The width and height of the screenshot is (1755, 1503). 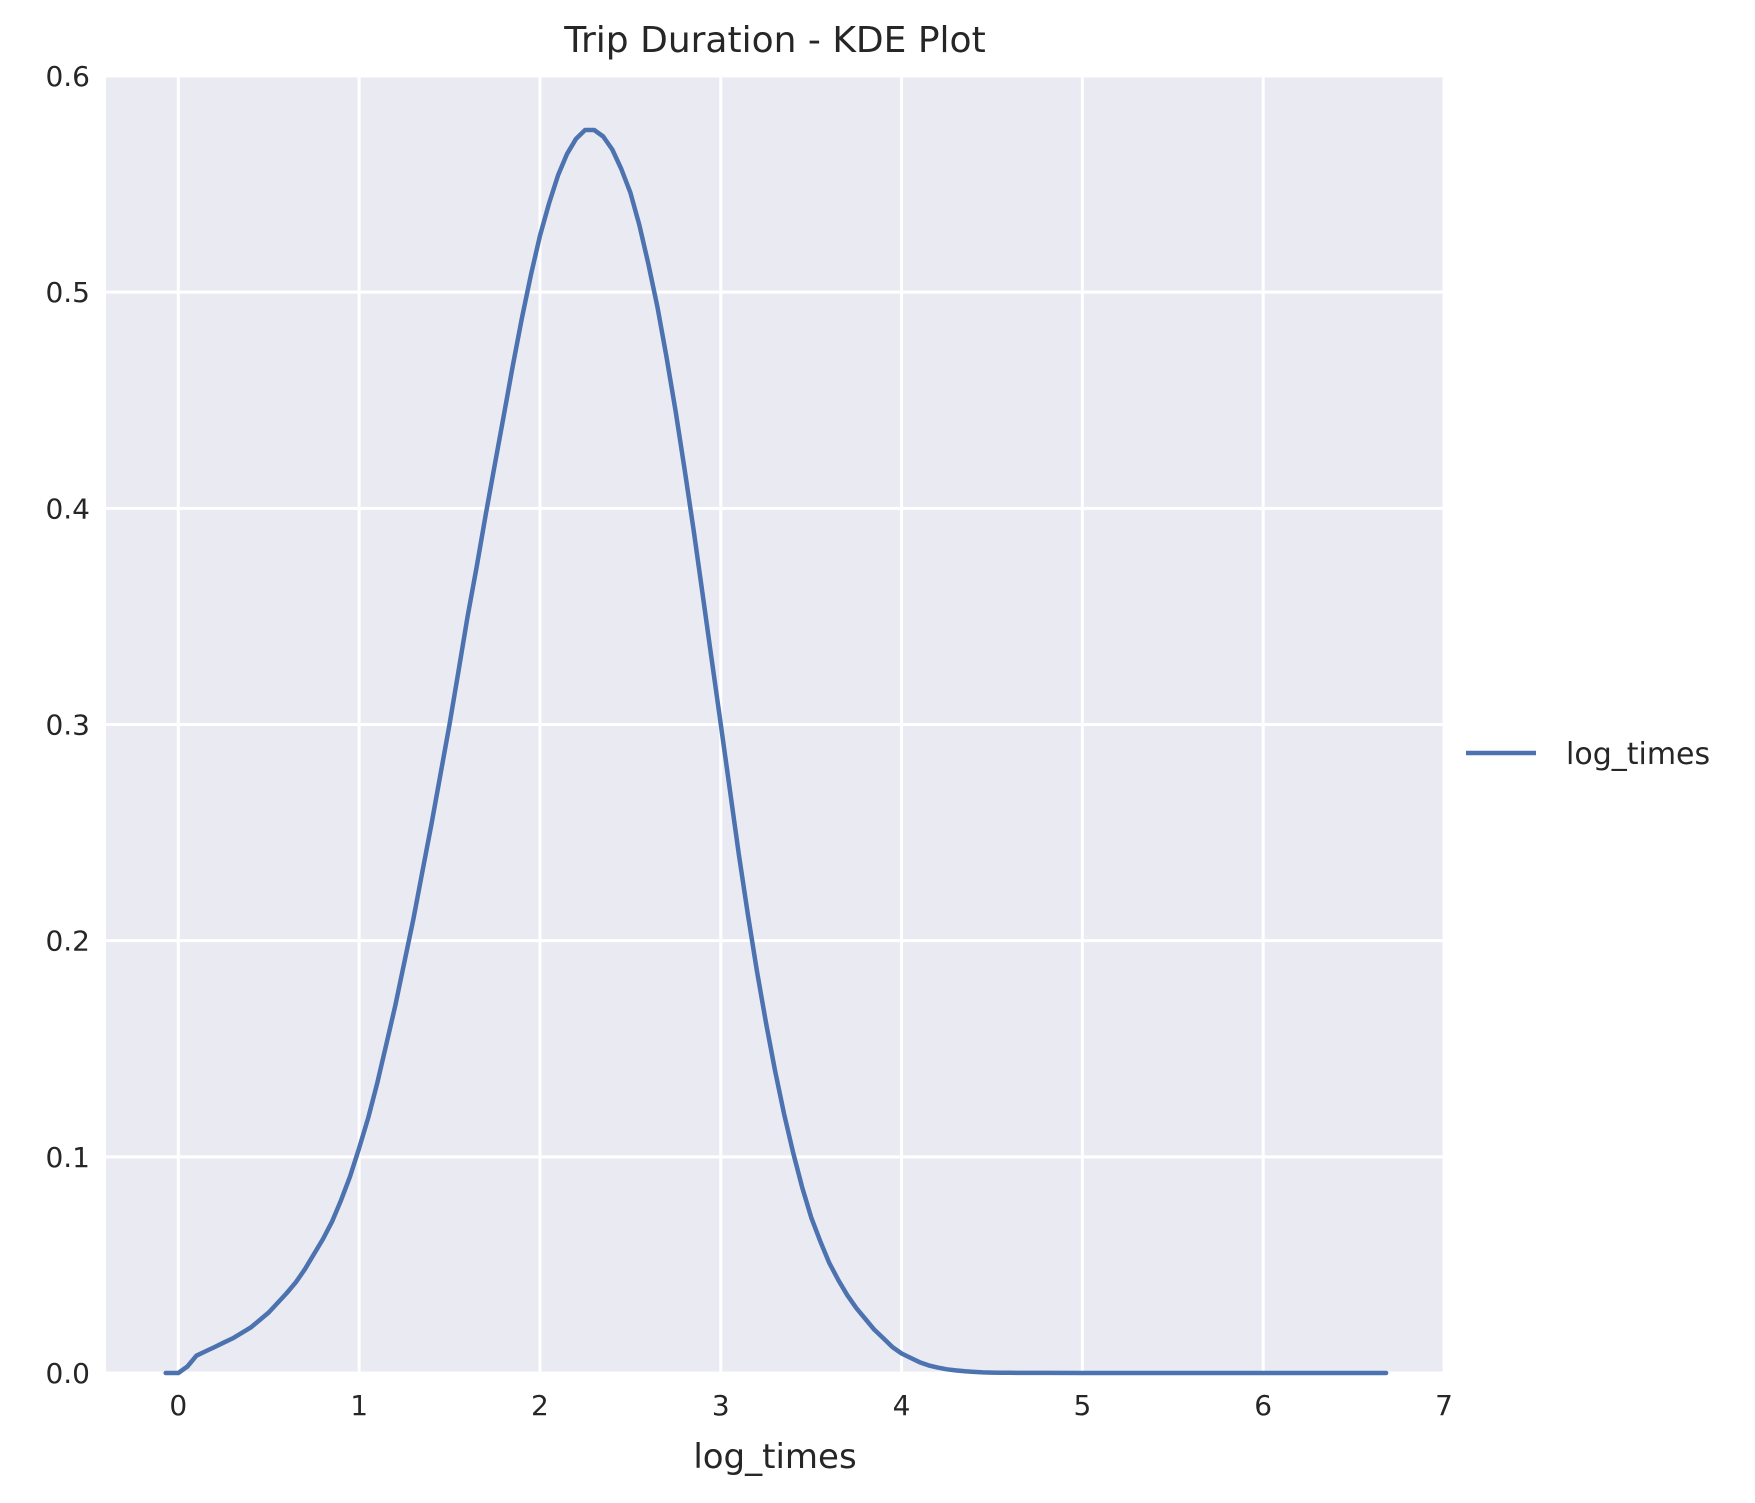 I want to click on chart-title: Trip Duration - KDE Plot, so click(x=774, y=40).